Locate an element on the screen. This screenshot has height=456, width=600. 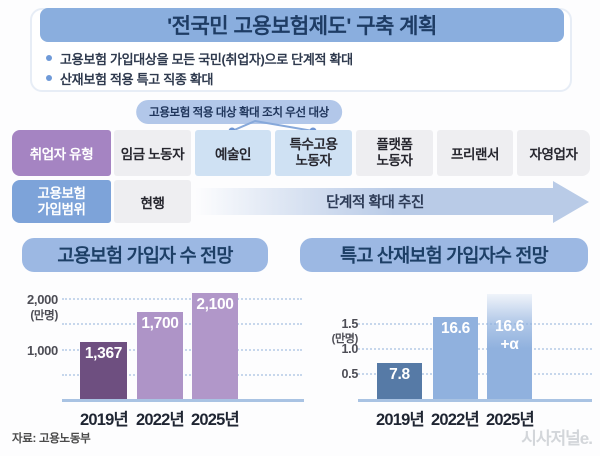
priority-callout: 고용보험 적용 대상 확대 조치 우선 대상 is located at coordinates (239, 112).